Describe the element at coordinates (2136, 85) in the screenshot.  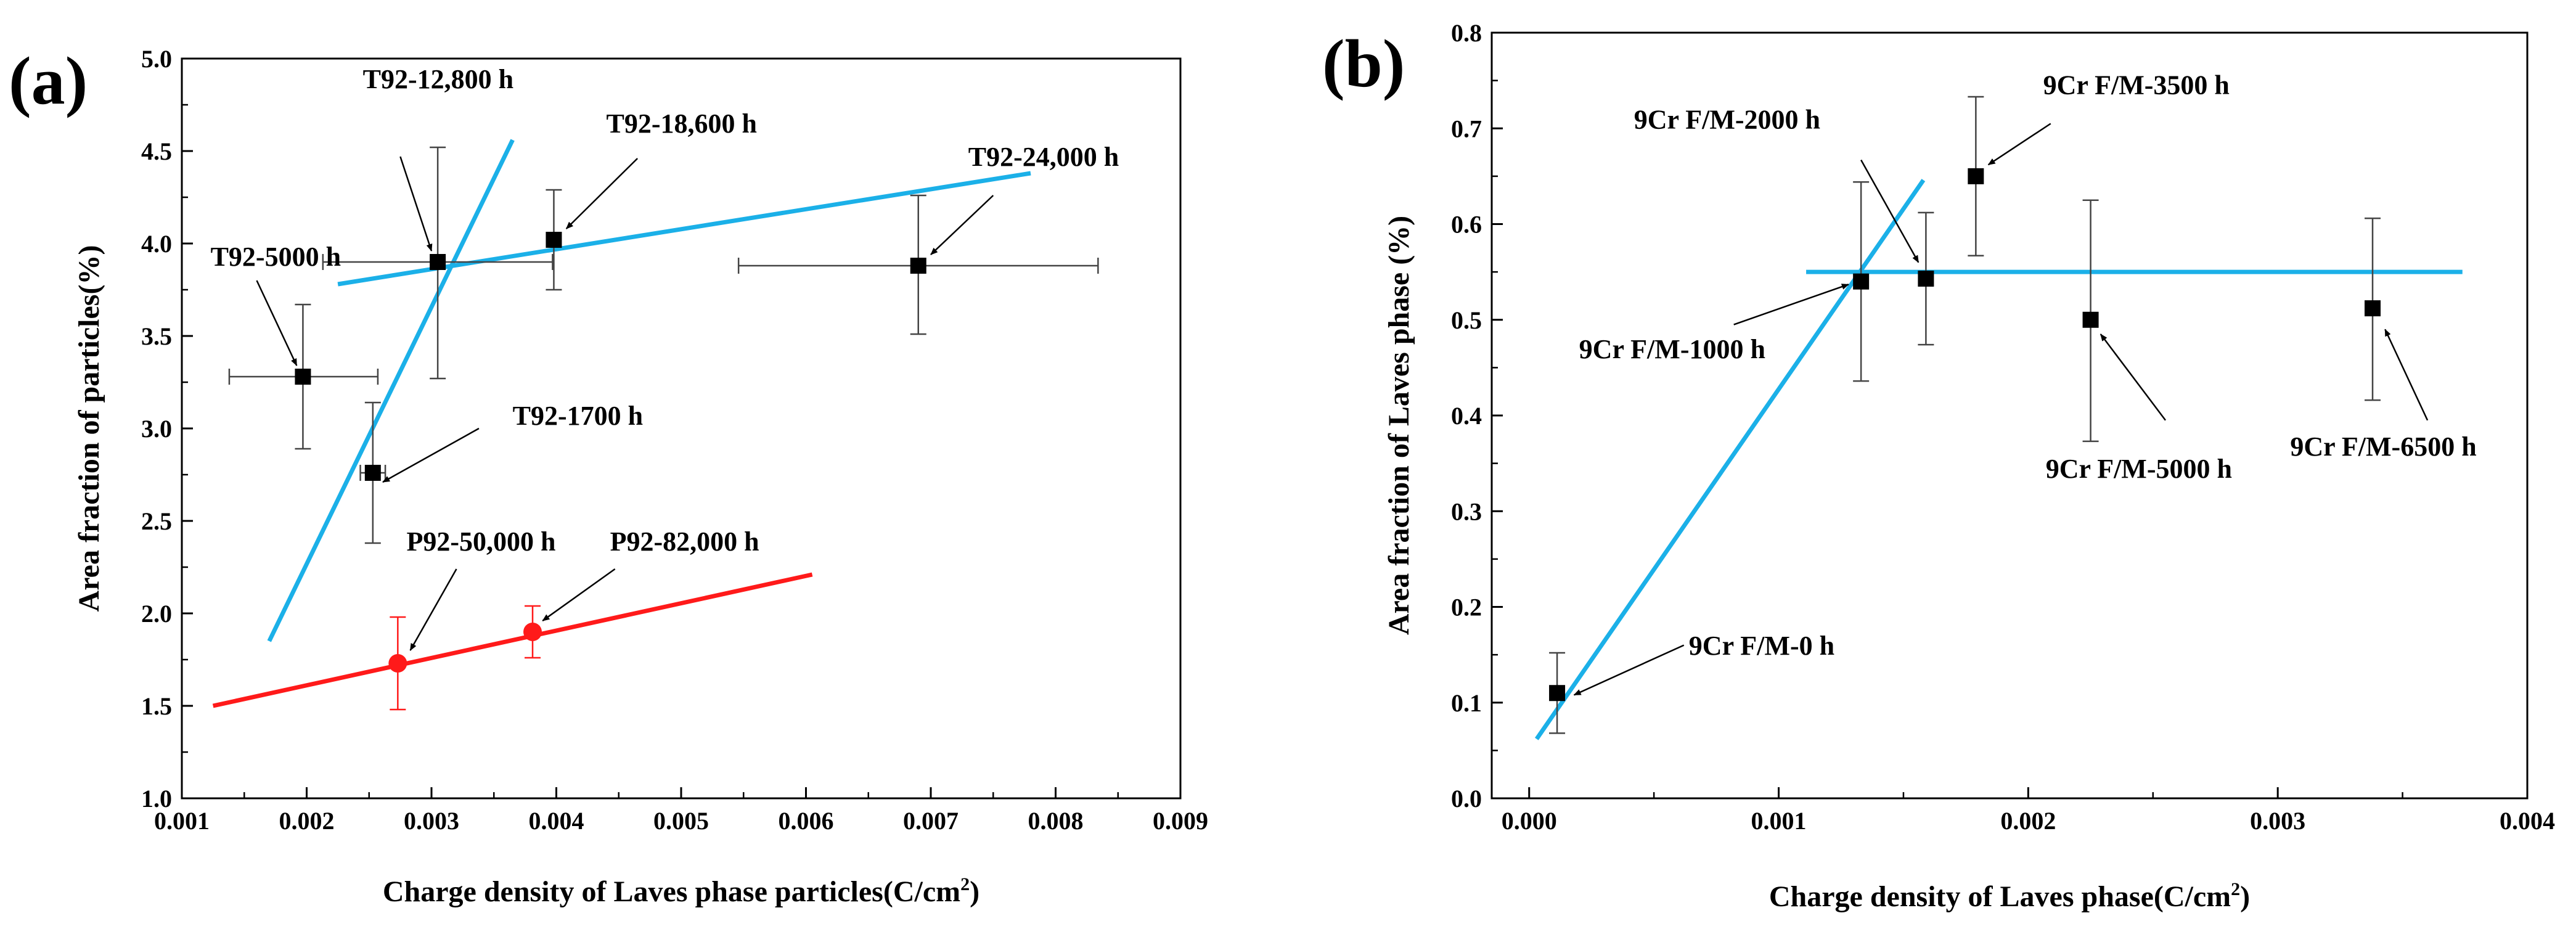
I see `data-label: 9Cr F/M-3500 h` at that location.